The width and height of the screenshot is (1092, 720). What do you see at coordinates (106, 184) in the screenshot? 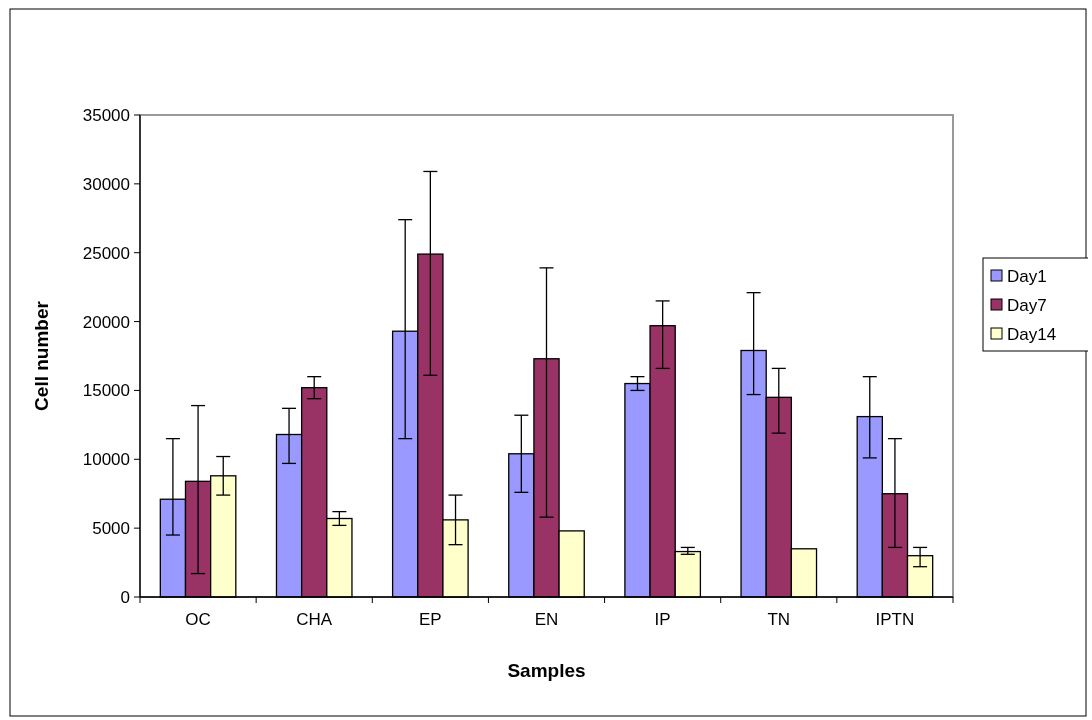
I see `y-tick-label: 30000` at bounding box center [106, 184].